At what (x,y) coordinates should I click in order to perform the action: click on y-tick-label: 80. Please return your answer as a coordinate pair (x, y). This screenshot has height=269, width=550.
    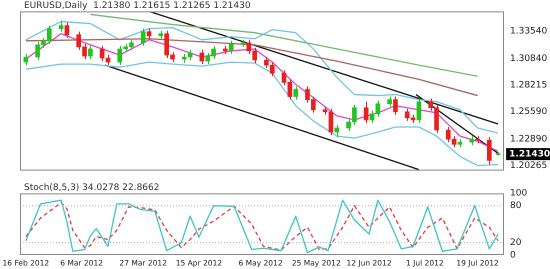
    Looking at the image, I should click on (516, 206).